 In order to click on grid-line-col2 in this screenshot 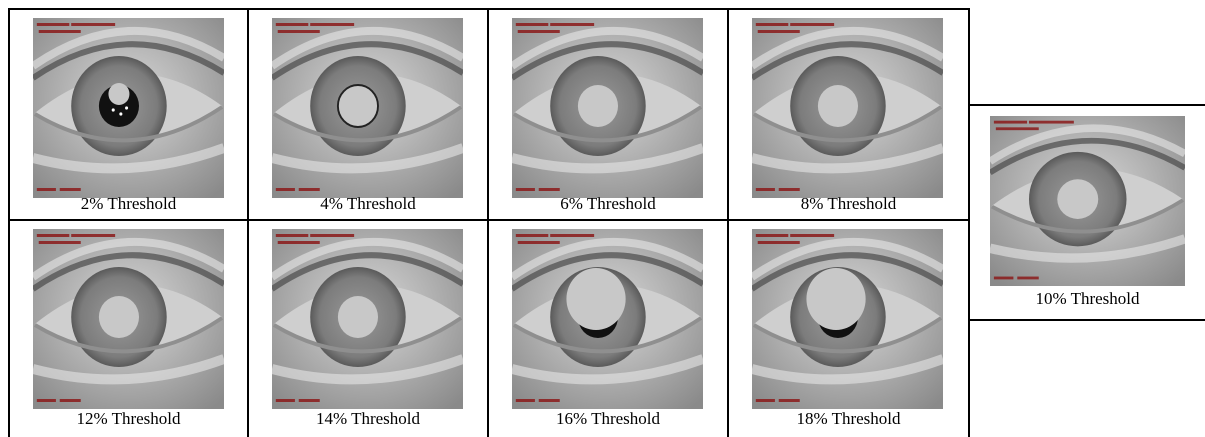, I will do `click(488, 222)`.